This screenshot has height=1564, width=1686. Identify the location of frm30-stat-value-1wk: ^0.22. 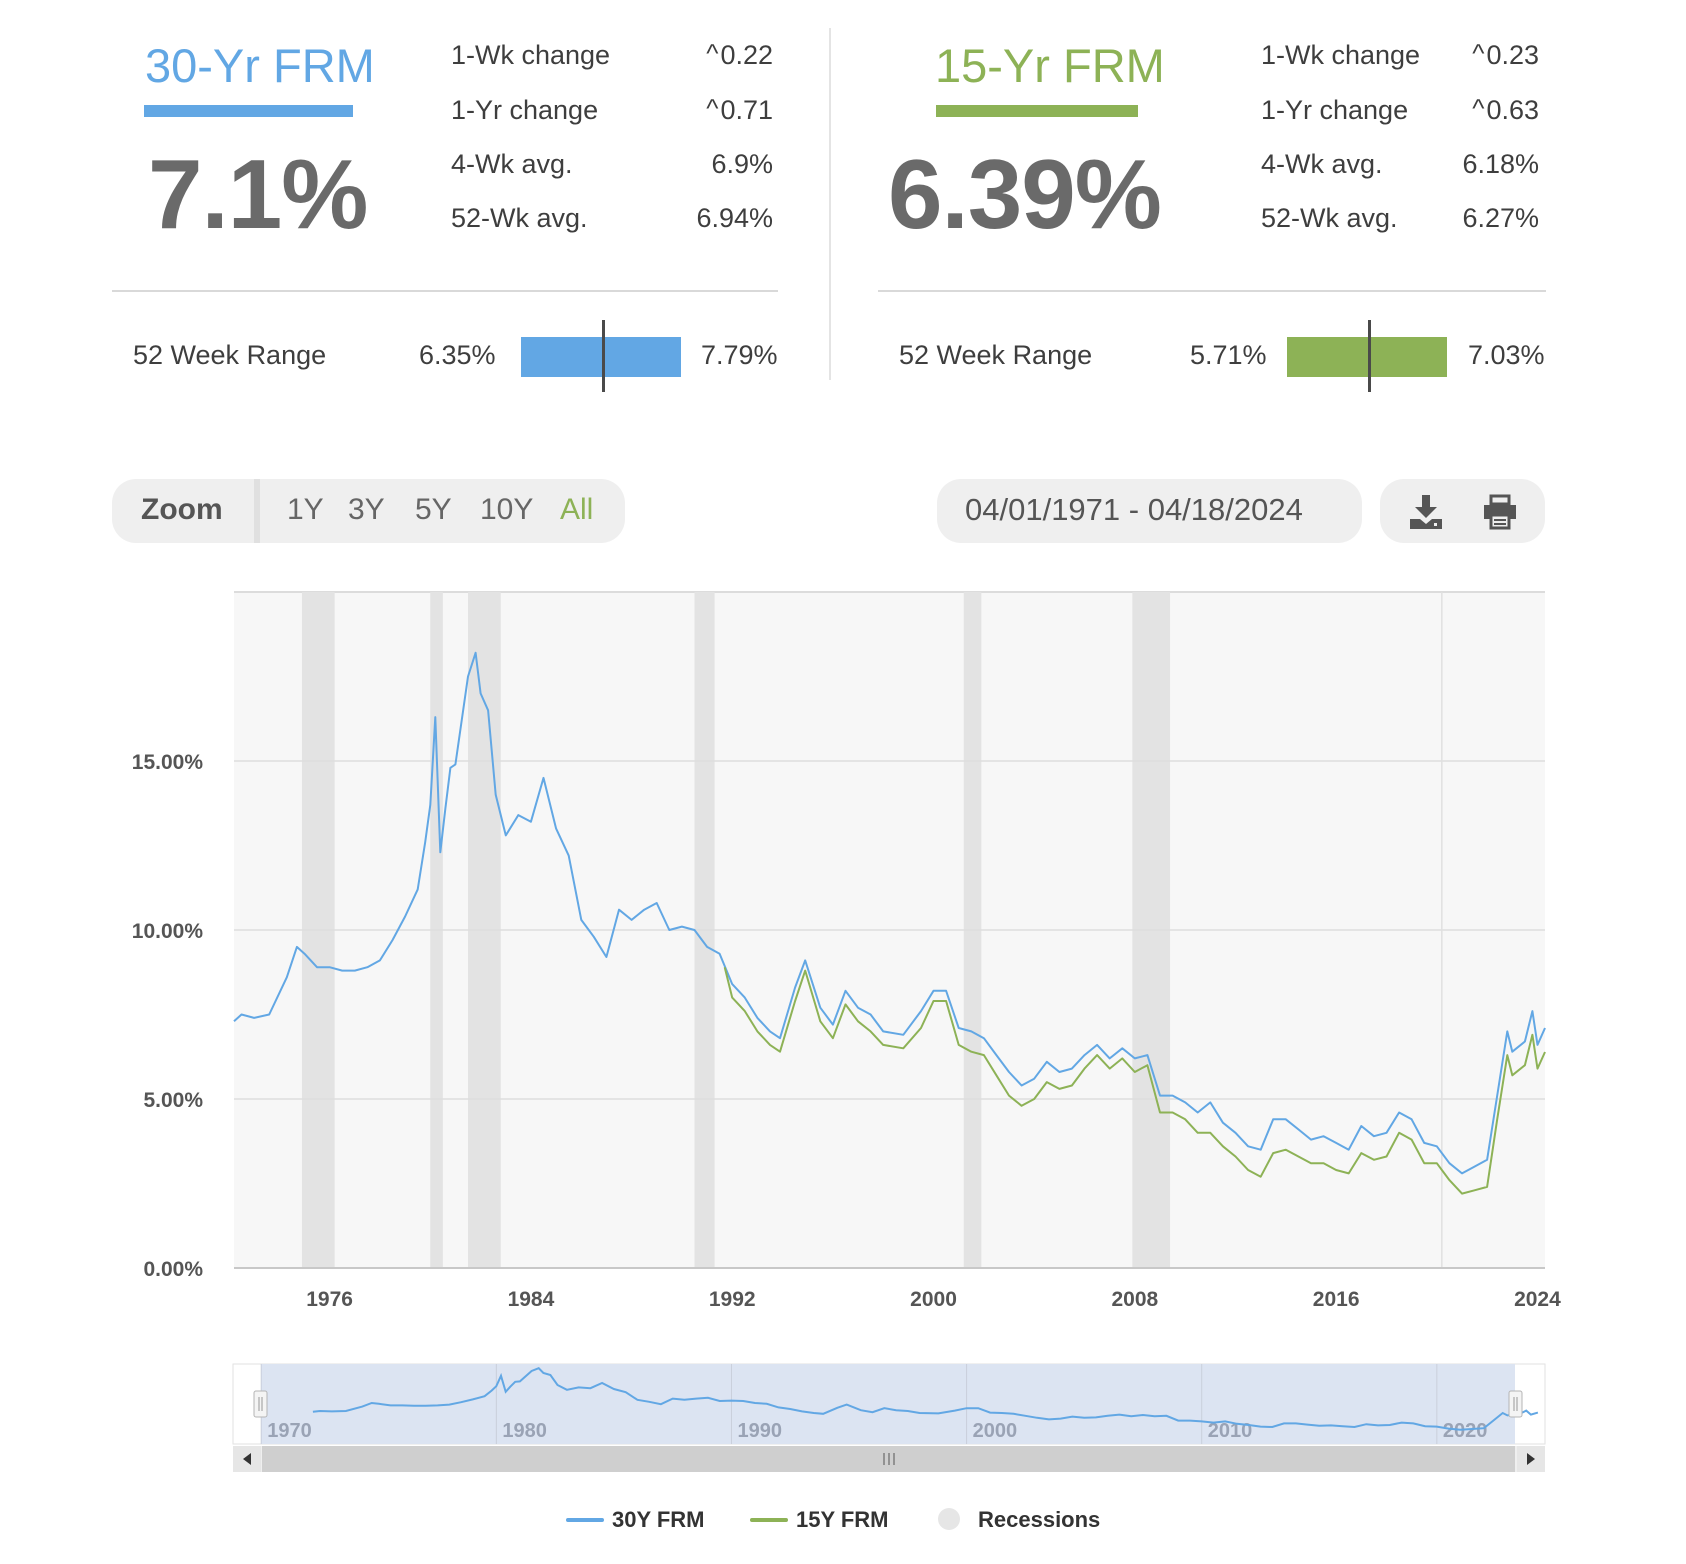
(703, 54).